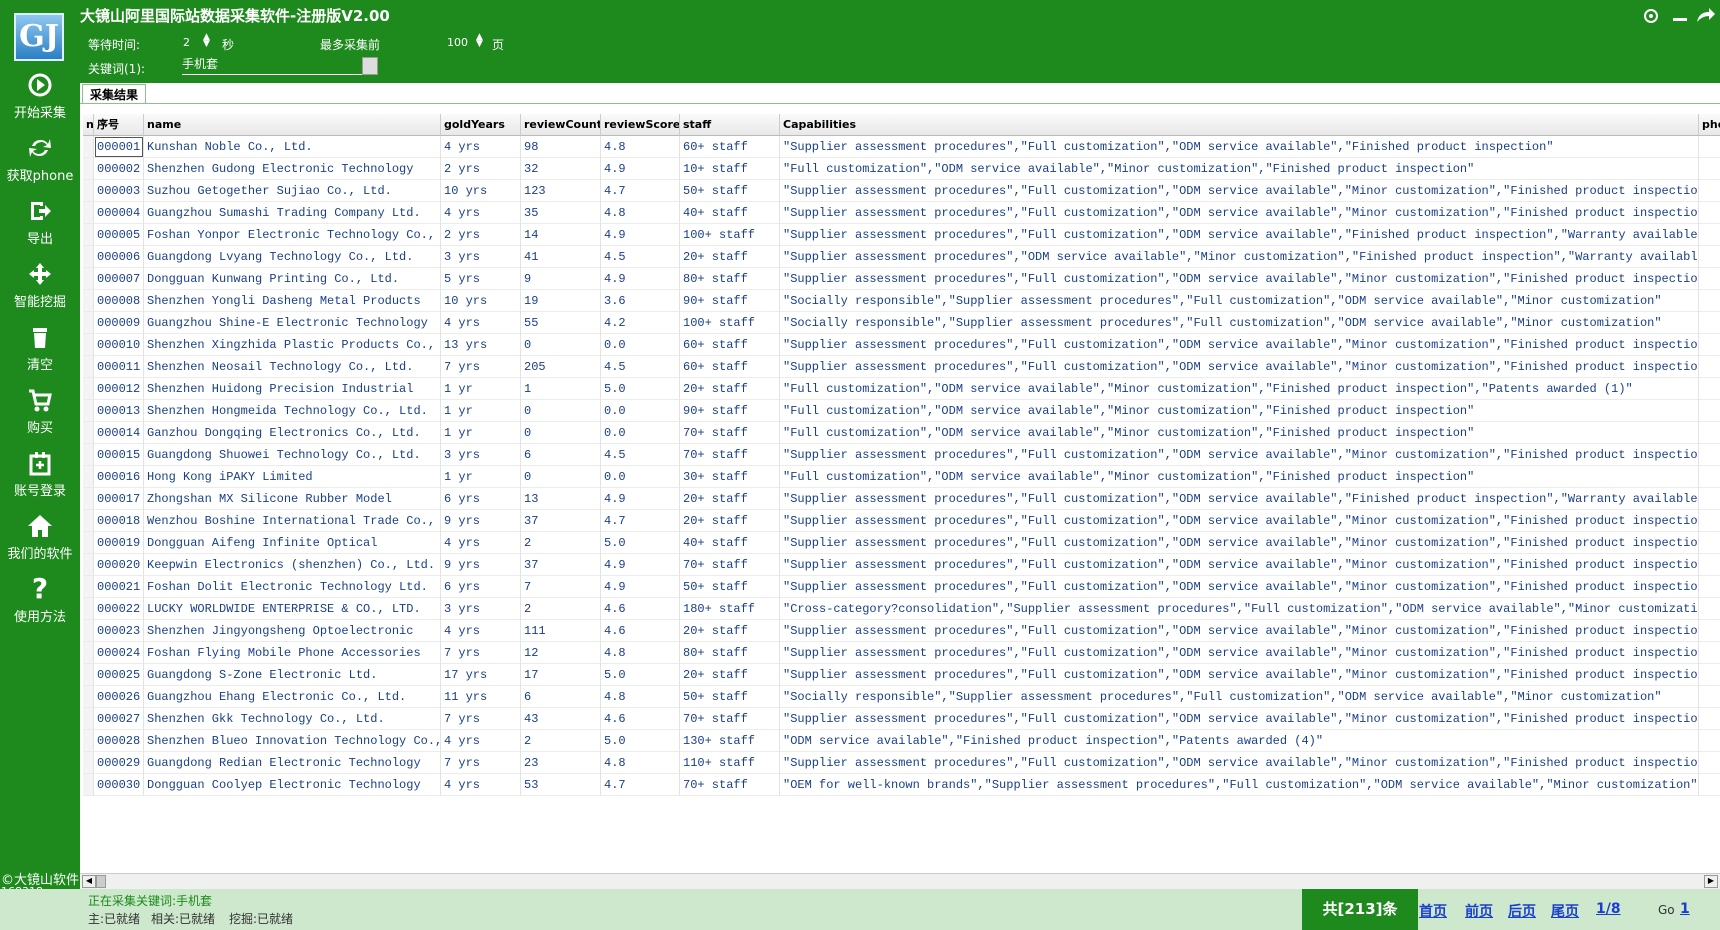 The width and height of the screenshot is (1720, 930). I want to click on table-cell: 205, so click(561, 367).